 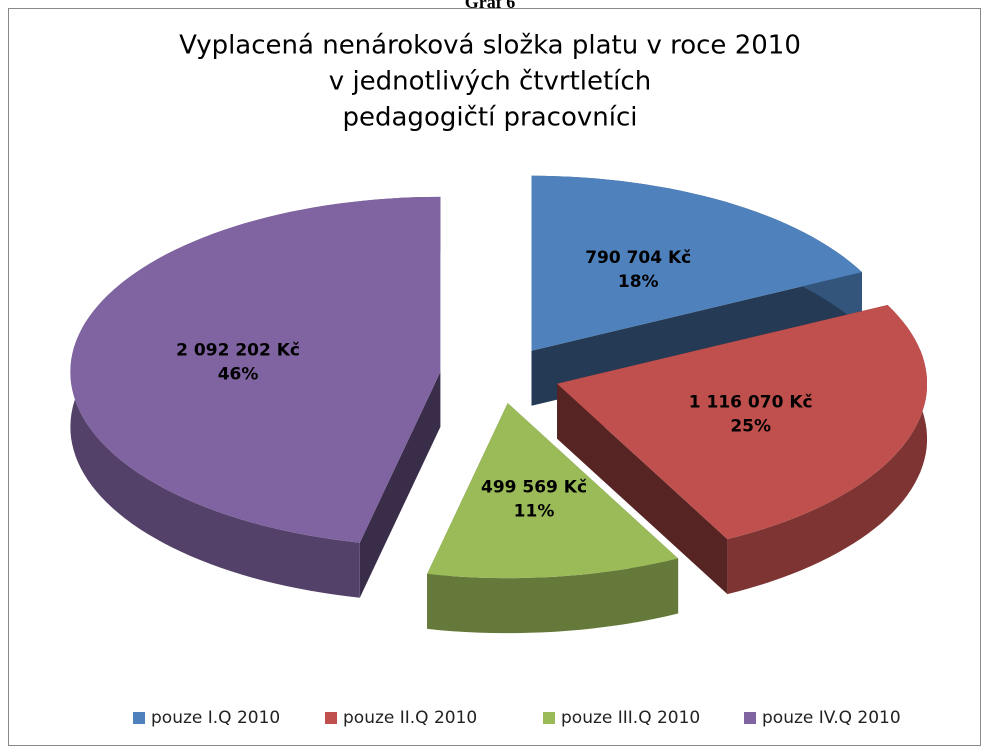 I want to click on data-label: 499 569 Kč, so click(x=534, y=488).